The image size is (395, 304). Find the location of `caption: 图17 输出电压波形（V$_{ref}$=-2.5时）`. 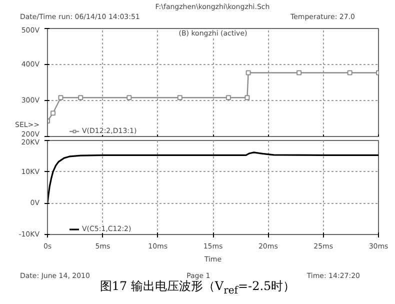

caption: 图17 输出电压波形（V$_{ref}$=-2.5时） is located at coordinates (198, 287).